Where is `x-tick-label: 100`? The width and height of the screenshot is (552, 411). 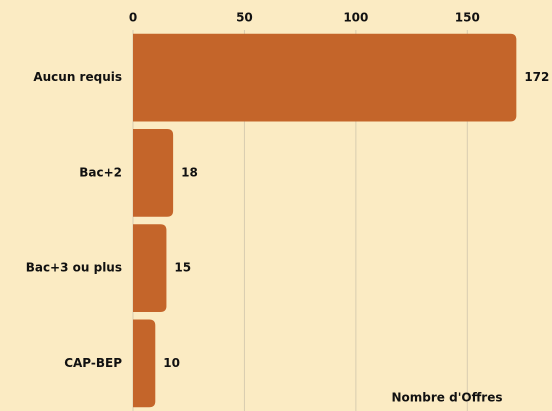 x-tick-label: 100 is located at coordinates (355, 18).